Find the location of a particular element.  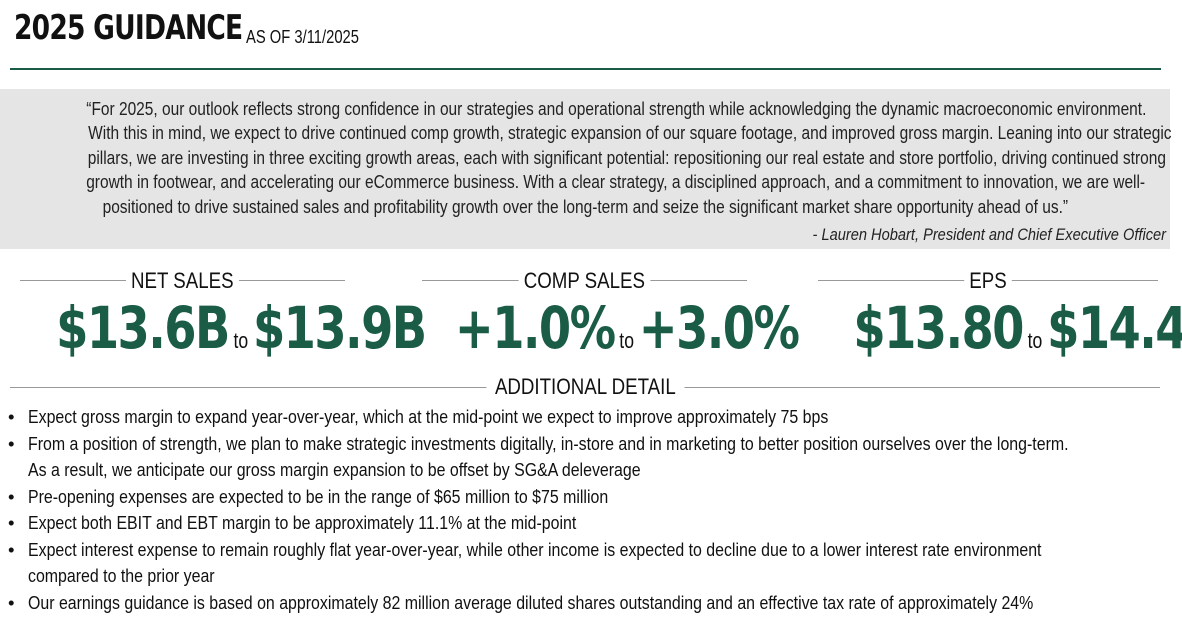

metric-high-value: $13.9B is located at coordinates (339, 328).